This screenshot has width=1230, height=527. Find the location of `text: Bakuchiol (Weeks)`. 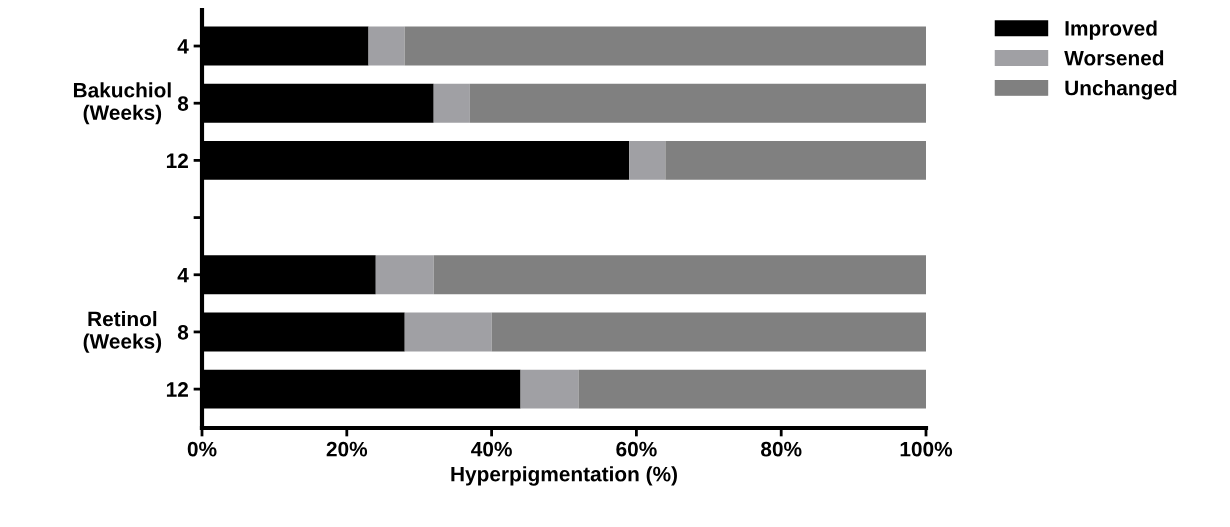

text: Bakuchiol (Weeks) is located at coordinates (122, 103).